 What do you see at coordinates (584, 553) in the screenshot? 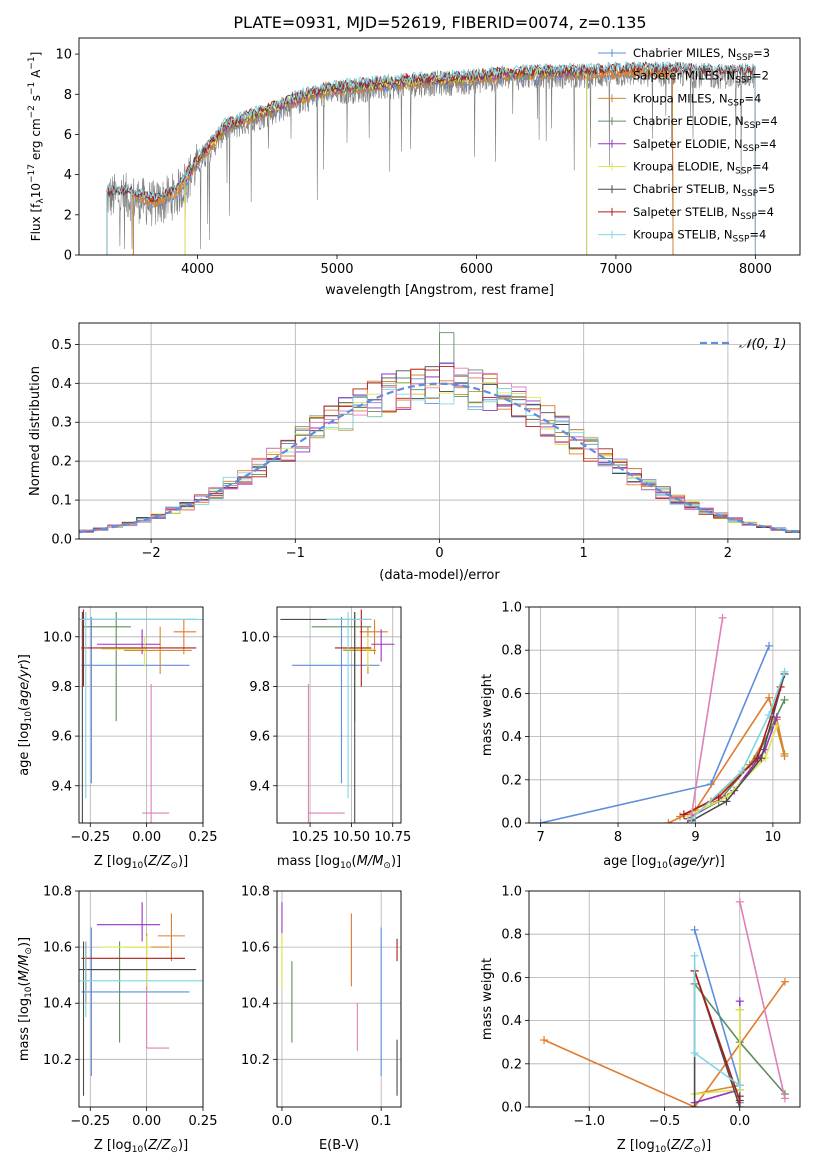
I see `x-tick-label: 1` at bounding box center [584, 553].